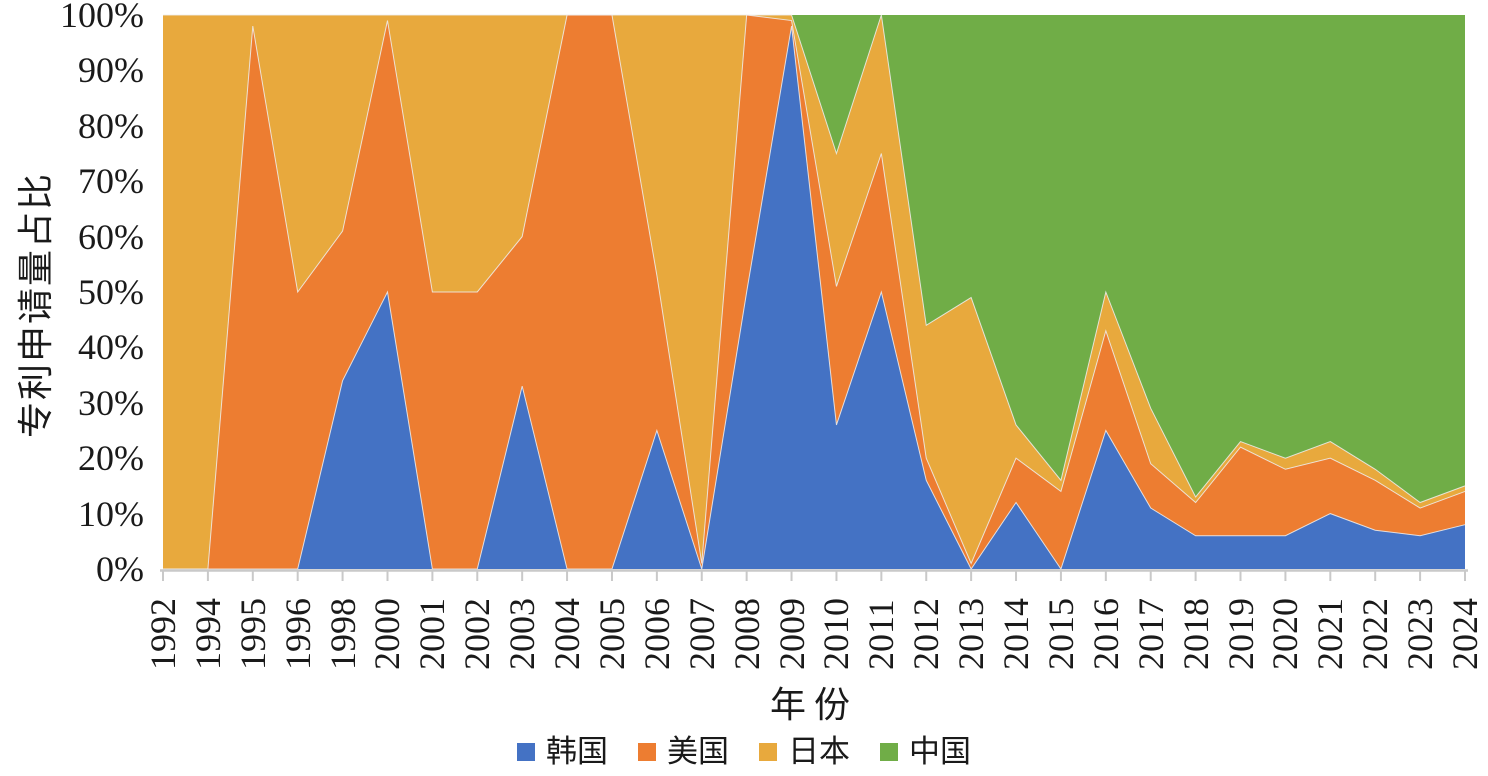 The width and height of the screenshot is (1488, 776). I want to click on legend-label: 中国, so click(940, 751).